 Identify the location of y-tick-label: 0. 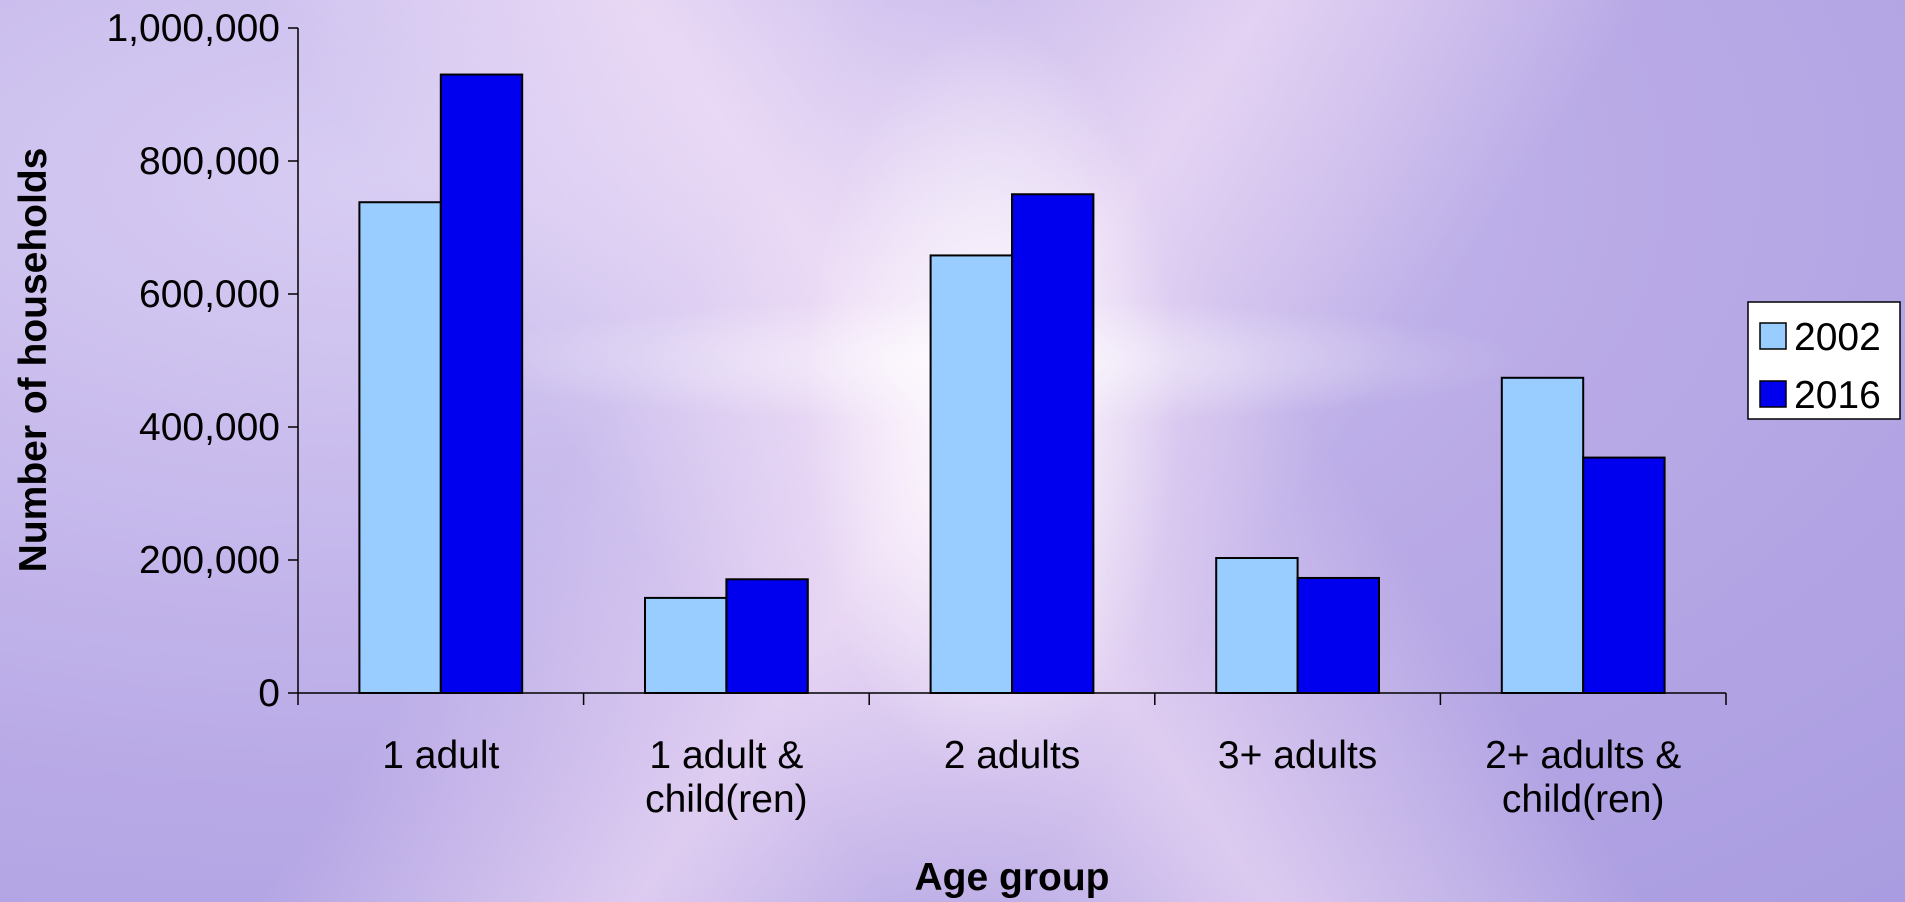
(269, 693).